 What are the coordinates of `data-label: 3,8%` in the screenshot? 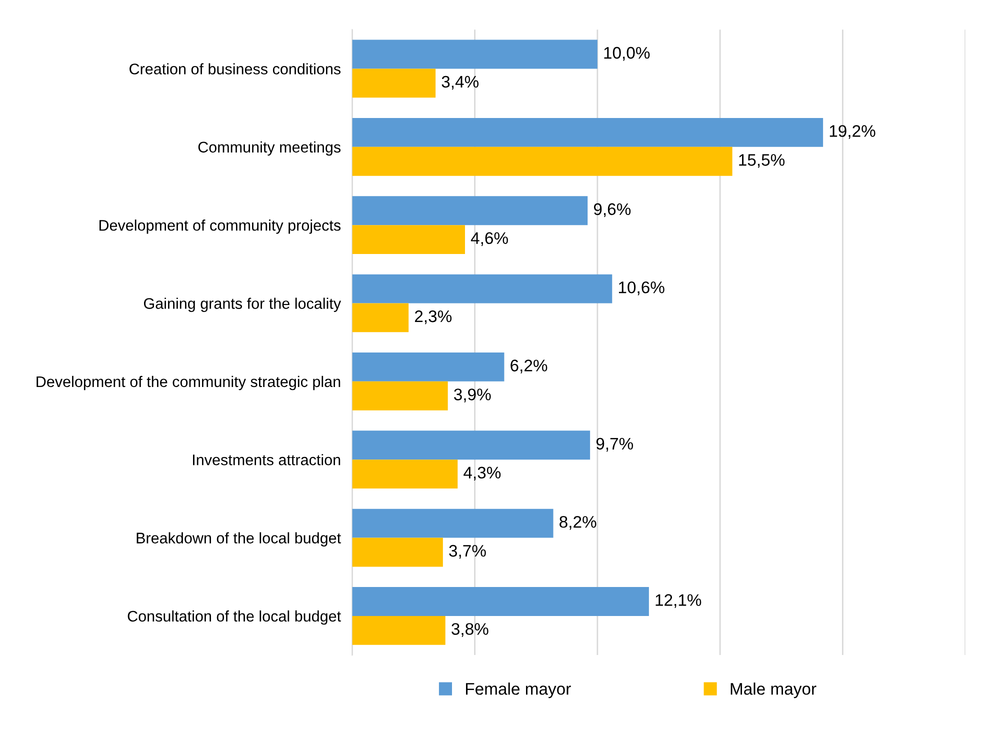 It's located at (470, 630).